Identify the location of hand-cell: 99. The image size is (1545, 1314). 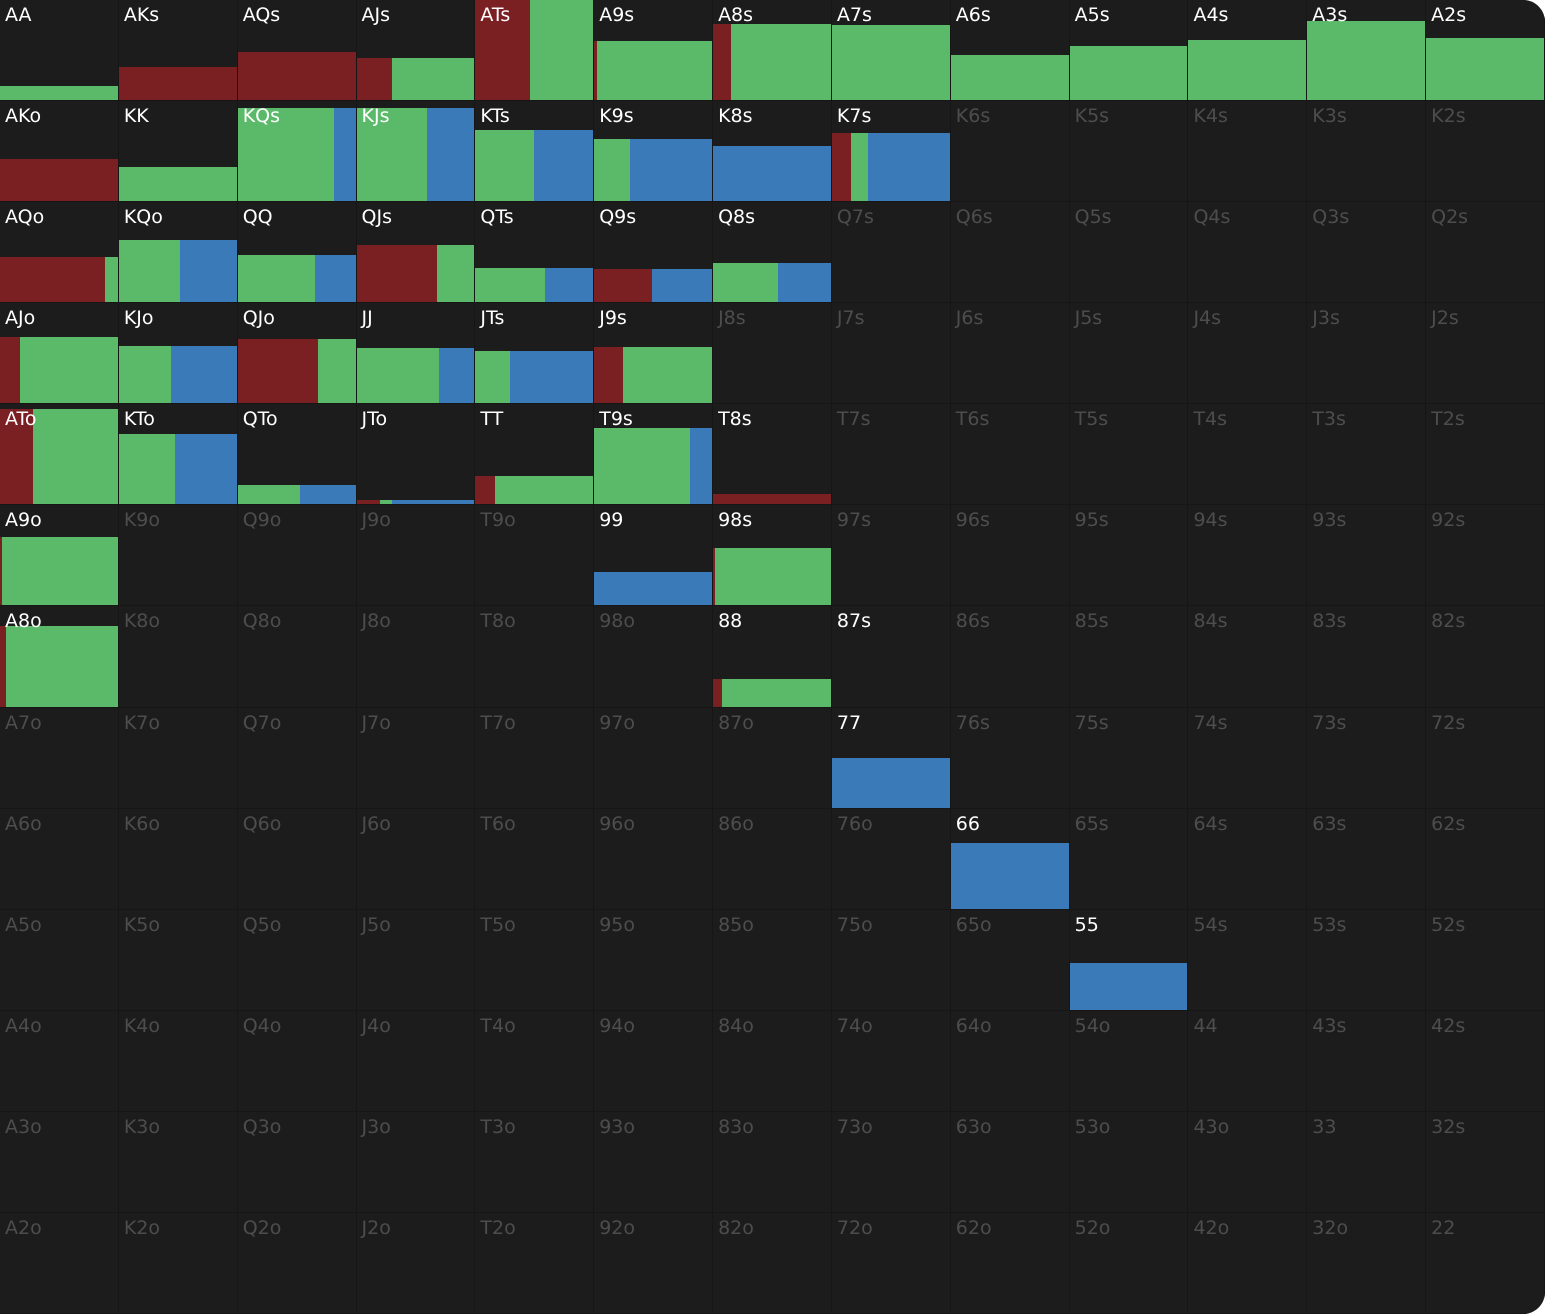
(654, 556).